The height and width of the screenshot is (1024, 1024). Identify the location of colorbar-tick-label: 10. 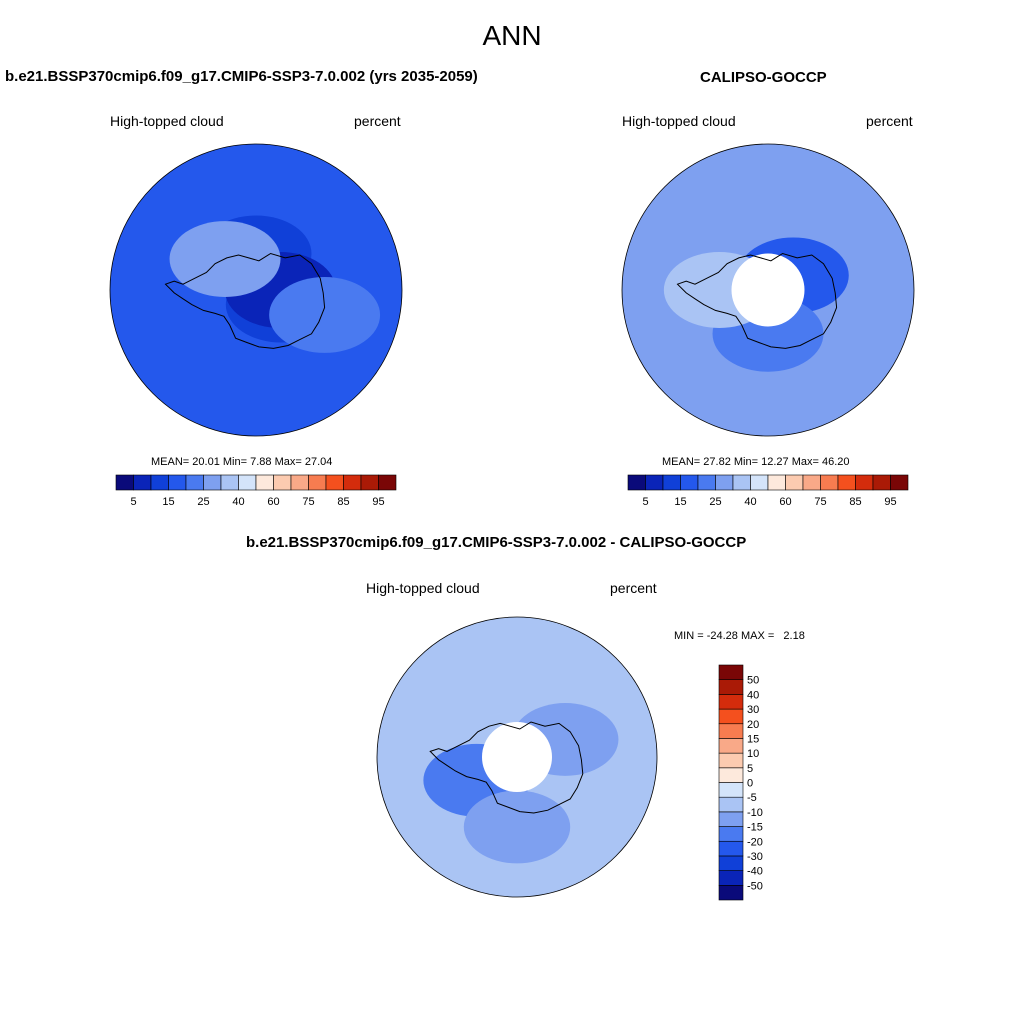
(753, 754).